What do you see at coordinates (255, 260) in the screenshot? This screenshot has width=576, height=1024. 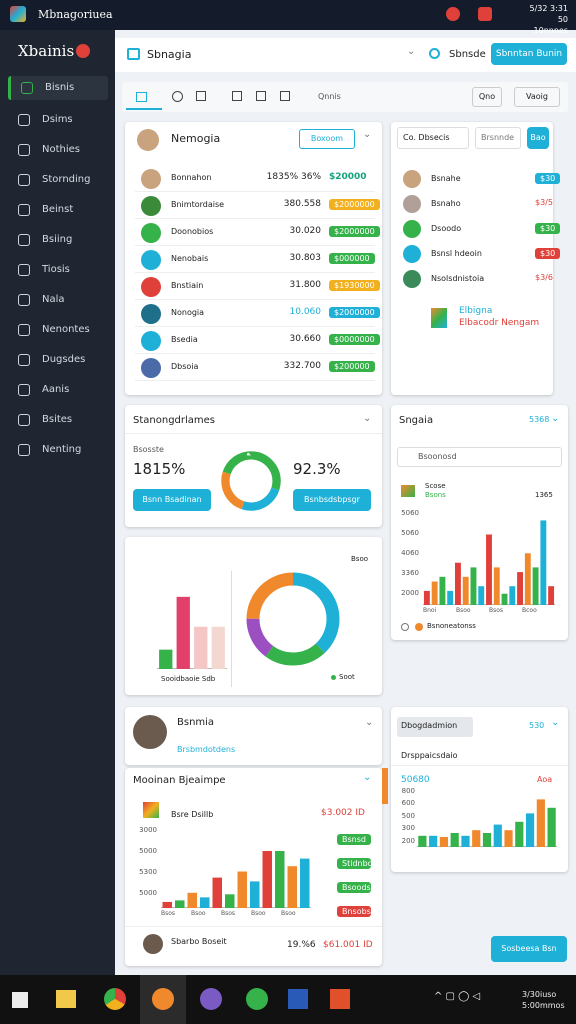 I see `list-row: Nenobais 30.803 $000000` at bounding box center [255, 260].